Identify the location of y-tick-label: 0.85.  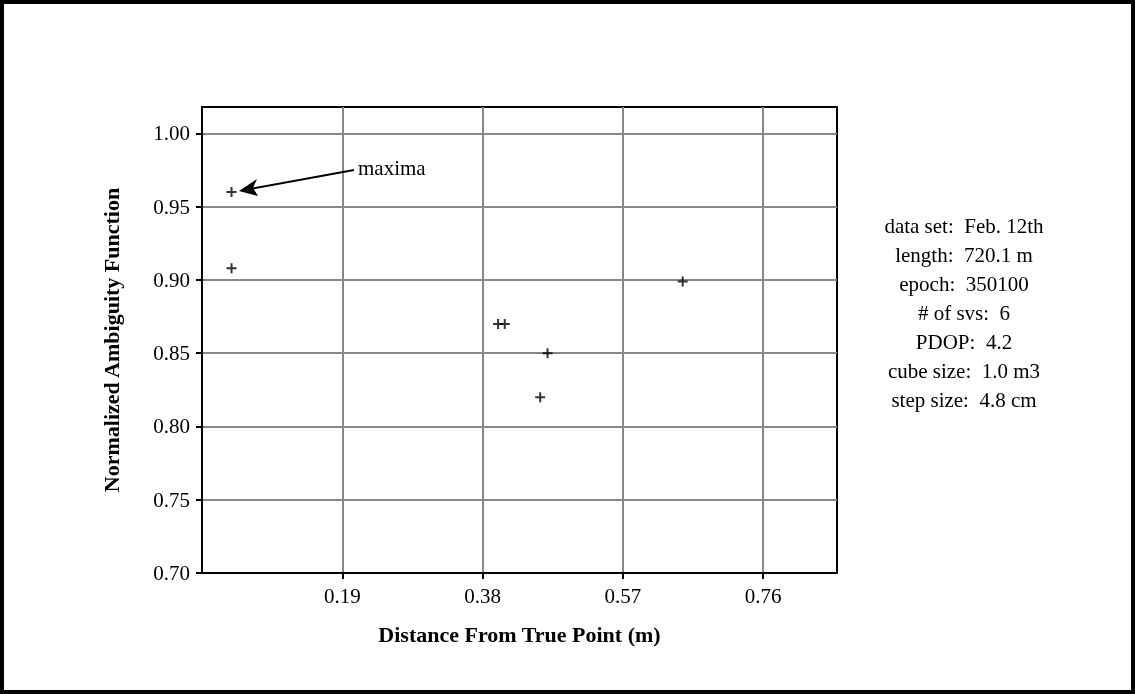
(171, 353).